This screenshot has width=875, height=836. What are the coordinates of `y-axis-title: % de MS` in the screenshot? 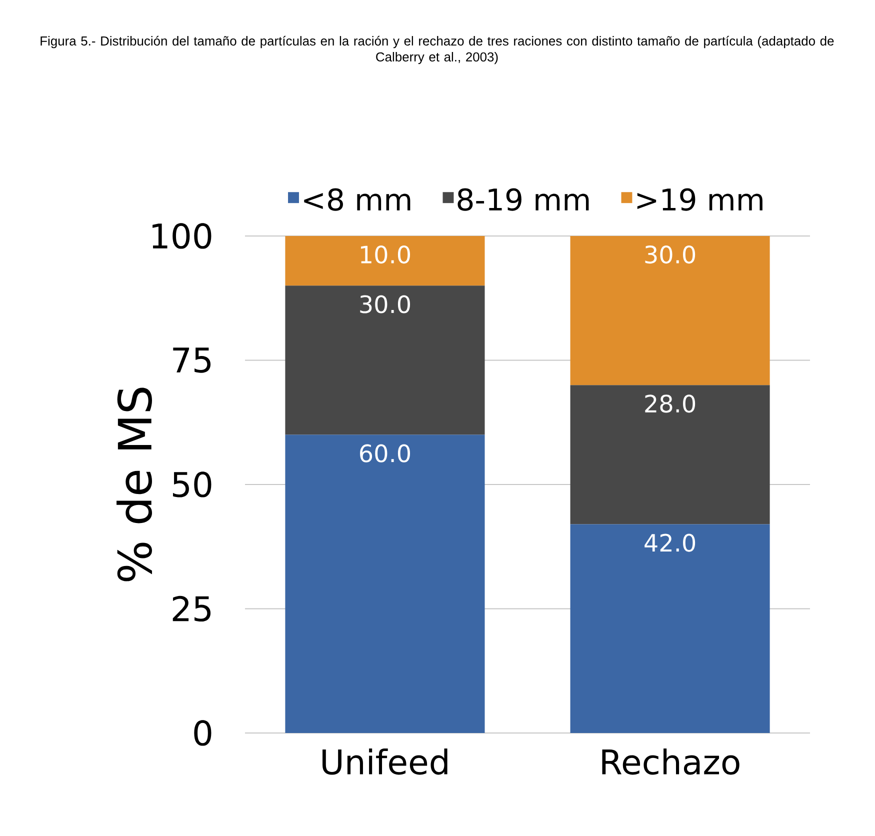 It's located at (134, 485).